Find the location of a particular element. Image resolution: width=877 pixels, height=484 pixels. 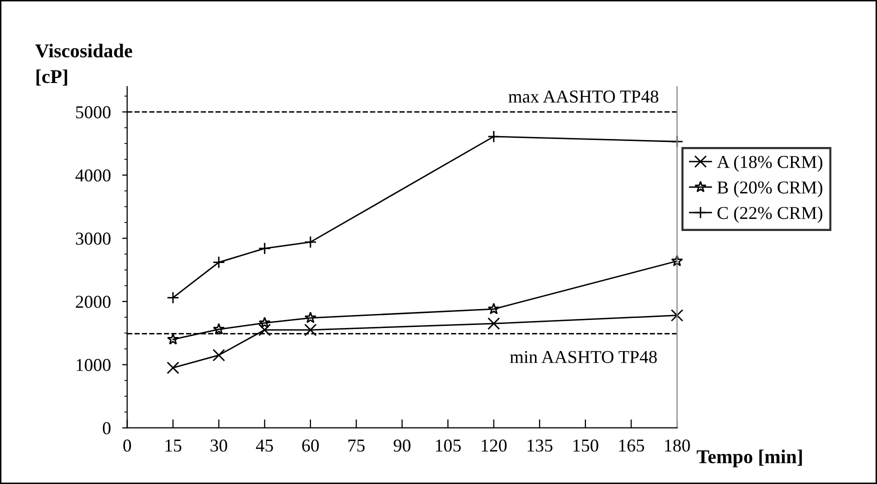

x-tick-label: 30 is located at coordinates (219, 445).